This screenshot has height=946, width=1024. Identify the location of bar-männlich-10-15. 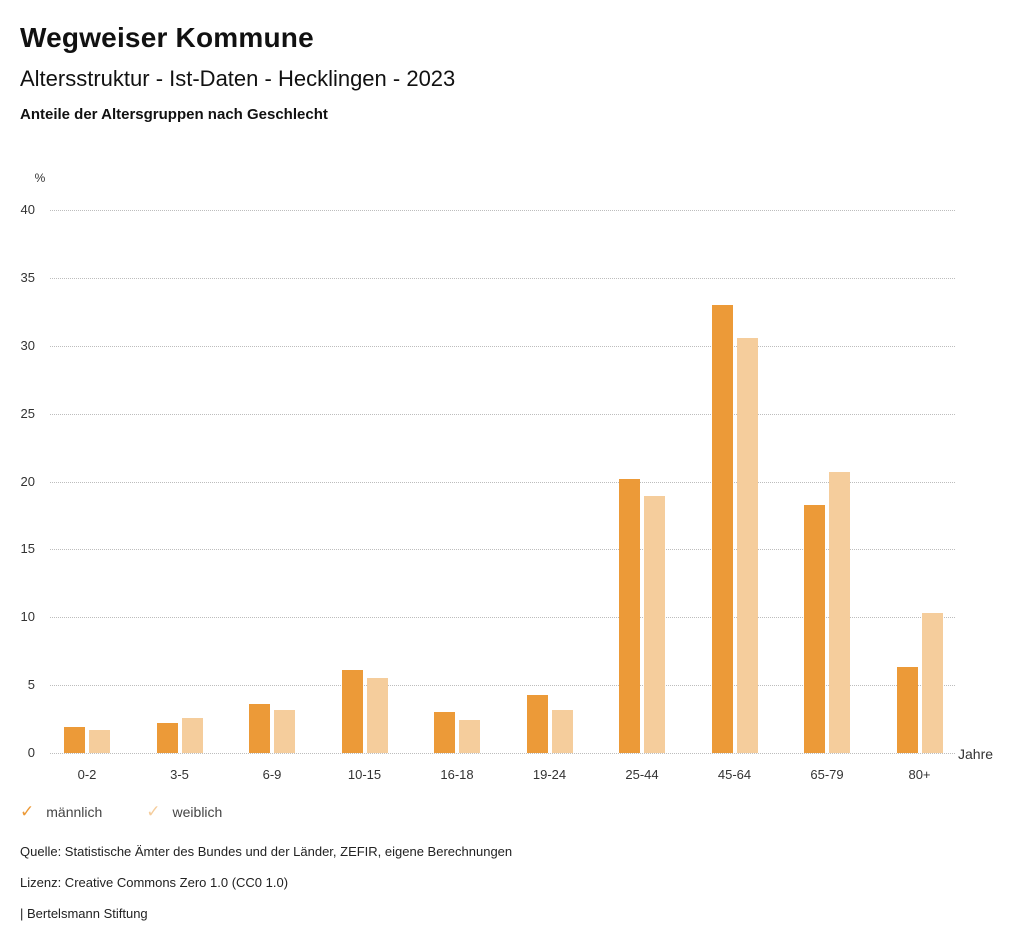
(352, 711).